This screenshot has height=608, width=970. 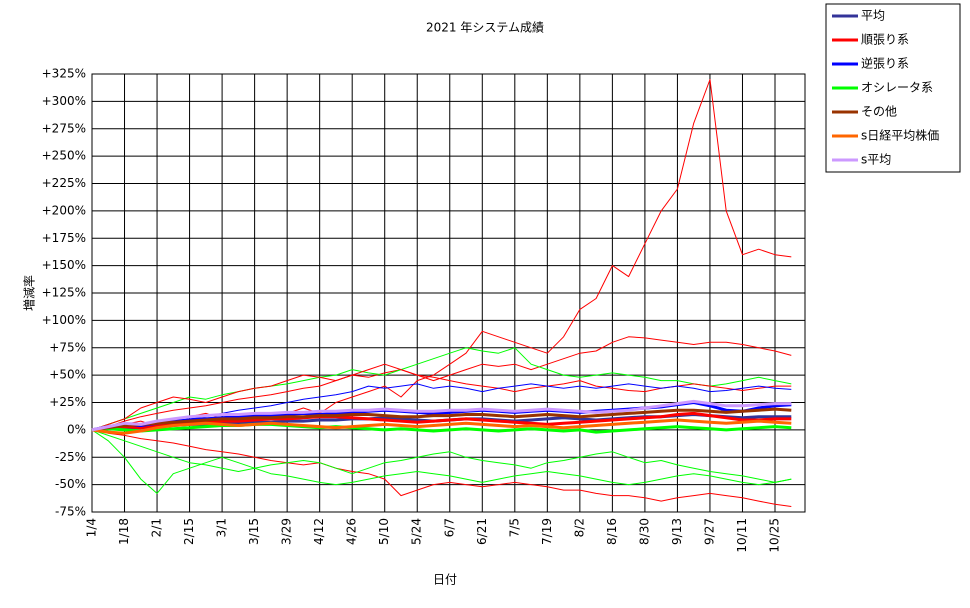 What do you see at coordinates (64, 74) in the screenshot?
I see `y-tick-label: +325%` at bounding box center [64, 74].